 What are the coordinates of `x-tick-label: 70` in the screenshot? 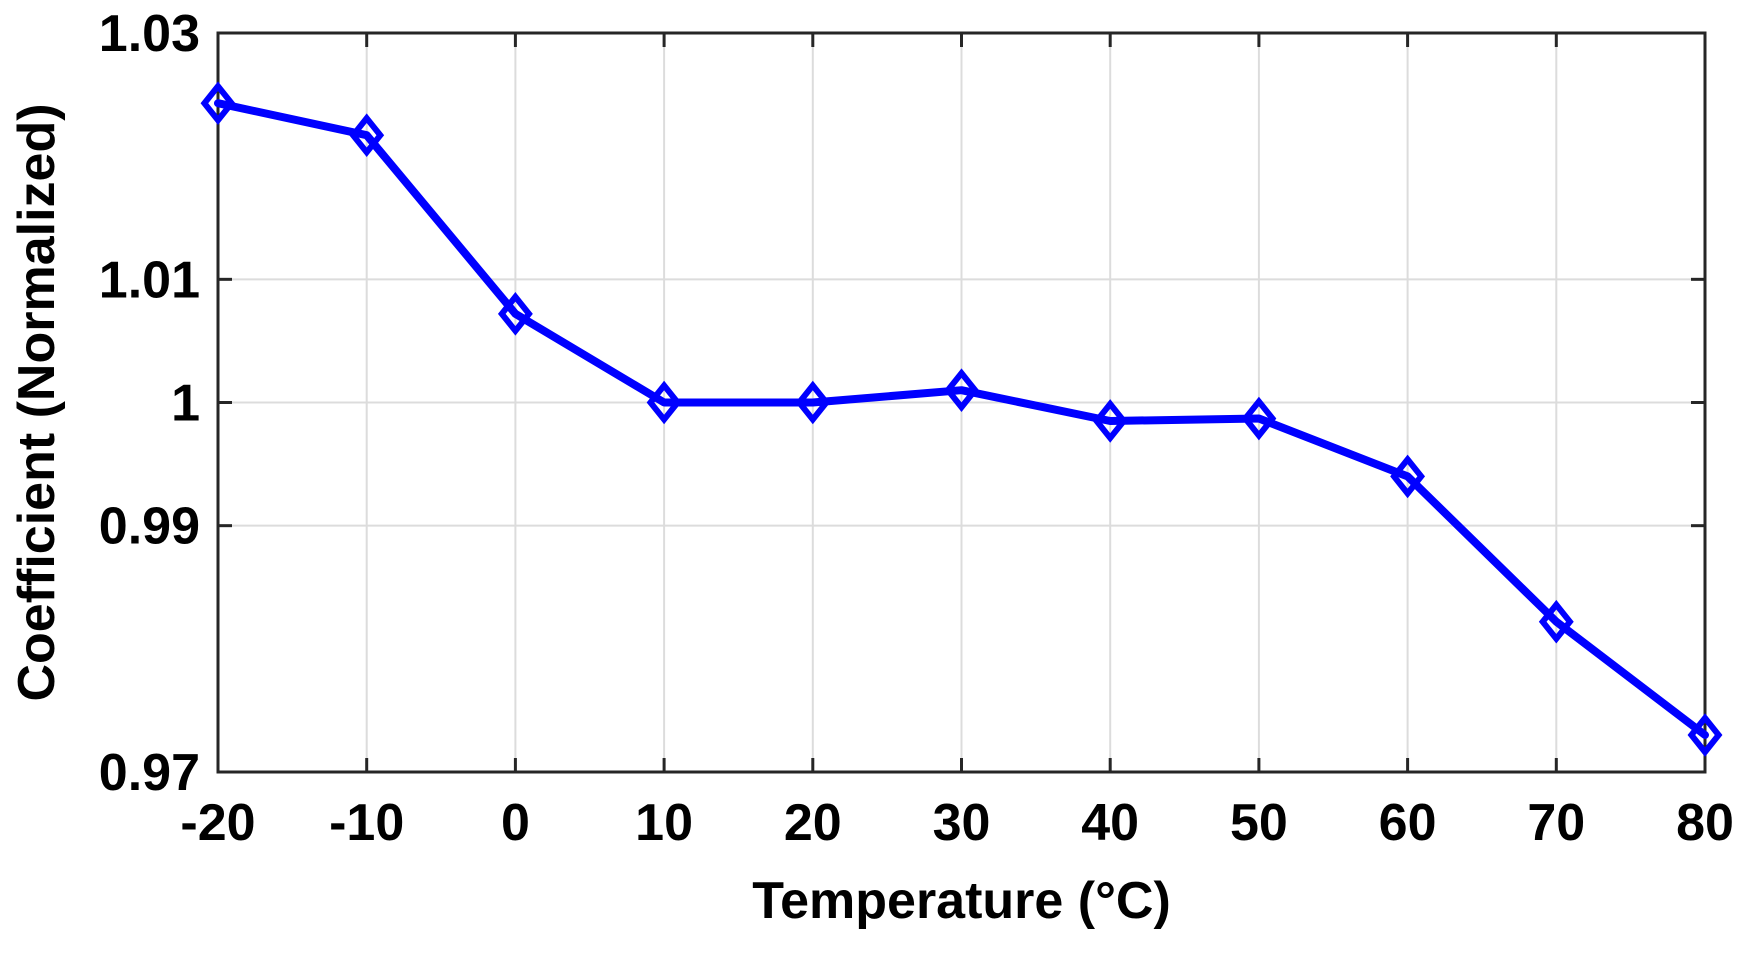 It's located at (1556, 823).